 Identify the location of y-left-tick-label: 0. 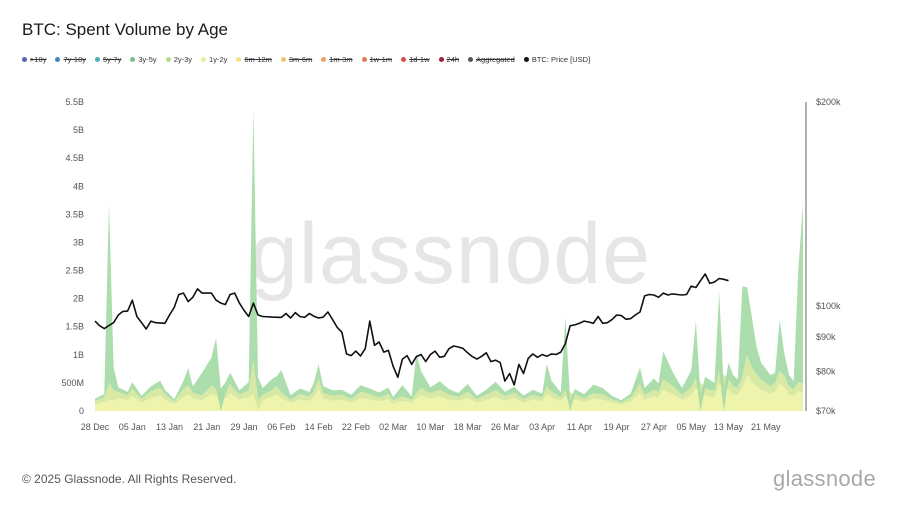
(81, 411).